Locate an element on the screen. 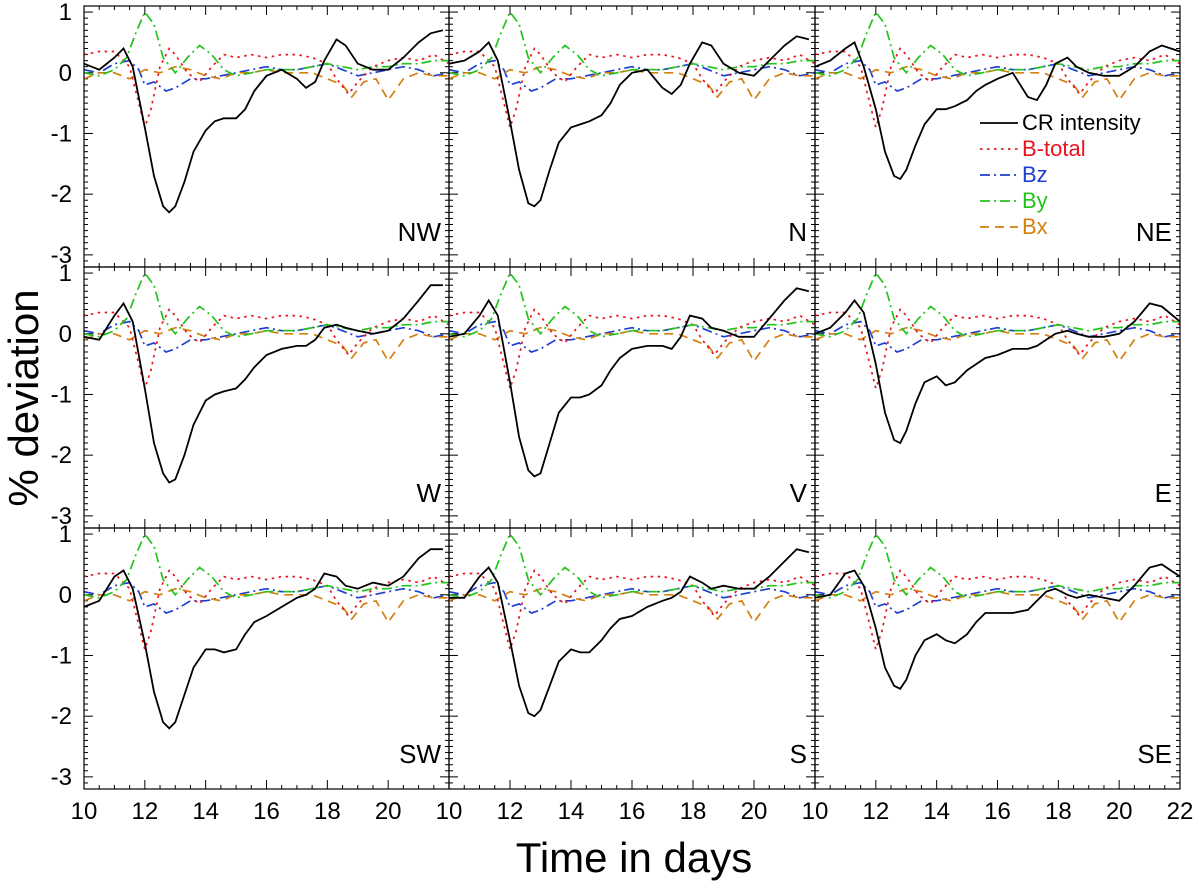  panel-sw: SW is located at coordinates (266, 658).